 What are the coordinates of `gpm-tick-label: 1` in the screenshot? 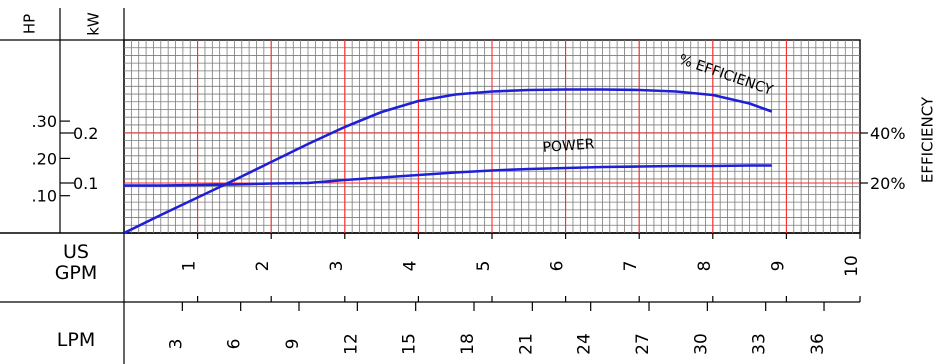 It's located at (190, 266).